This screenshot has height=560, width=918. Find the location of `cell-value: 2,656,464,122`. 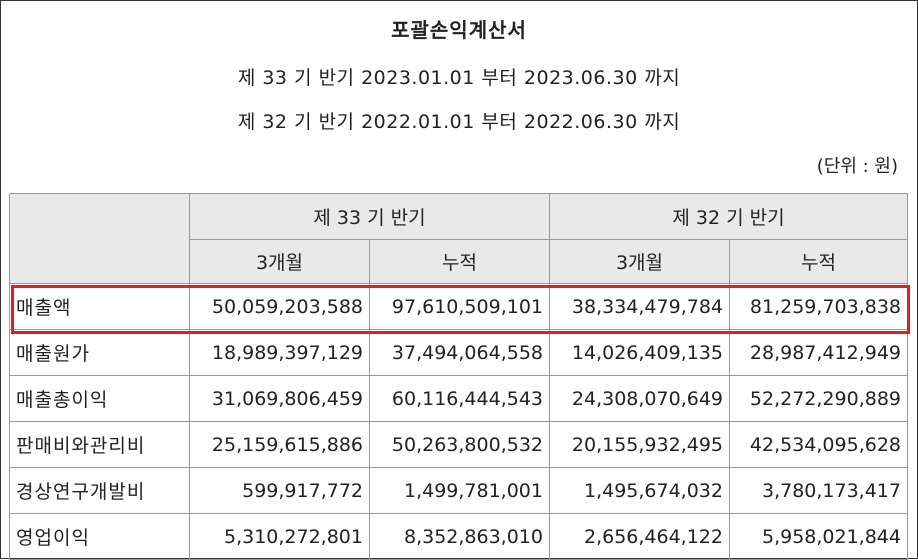

cell-value: 2,656,464,122 is located at coordinates (639, 536).